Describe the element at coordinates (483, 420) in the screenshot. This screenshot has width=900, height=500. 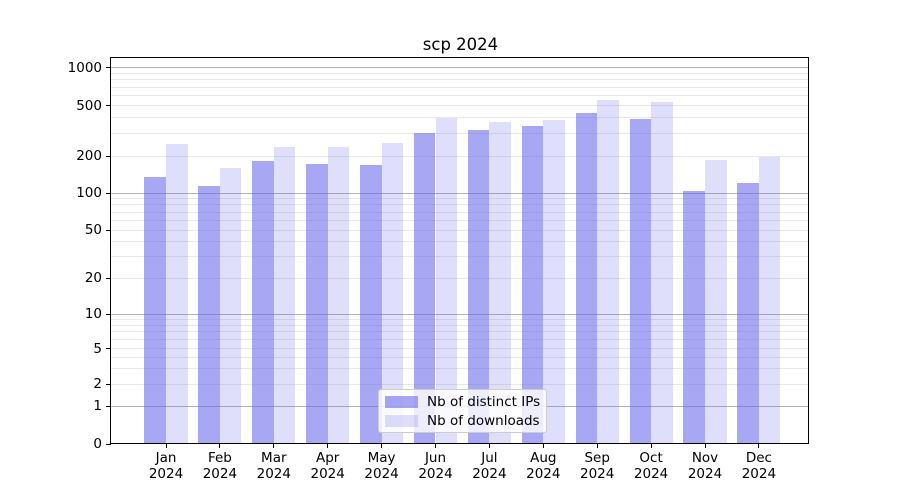
I see `legend-label-downloads: Nb of downloads` at that location.